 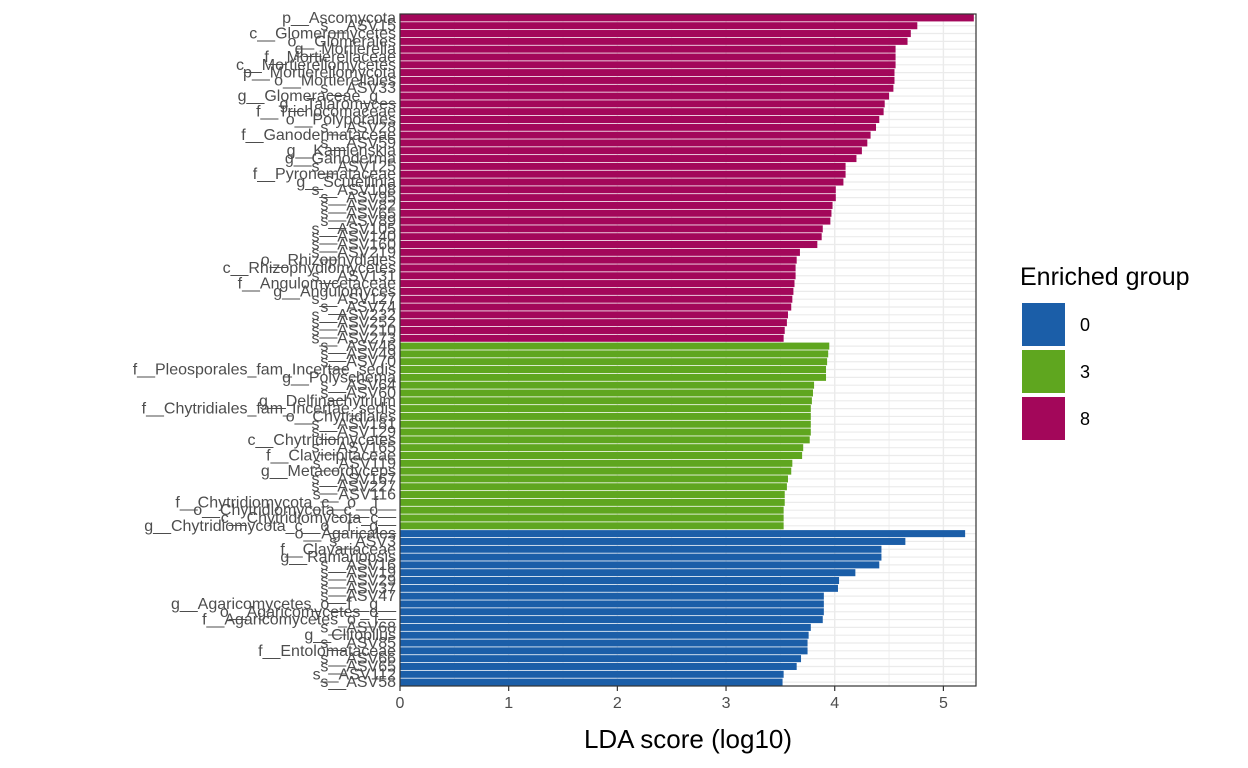 I want to click on category-label: s__ASV58, so click(x=358, y=682).